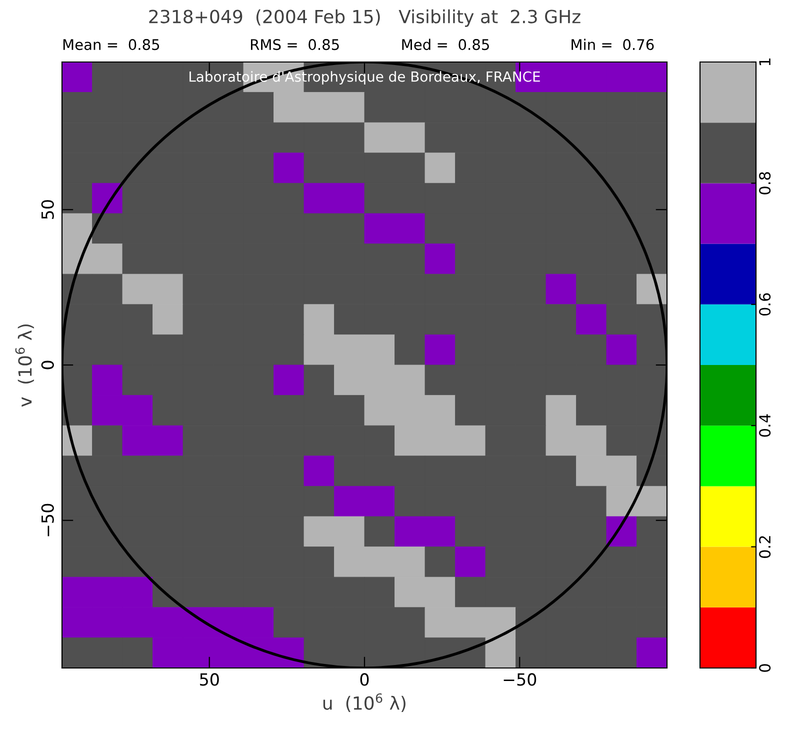 The image size is (786, 735). What do you see at coordinates (765, 668) in the screenshot?
I see `color-bar-label: 0` at bounding box center [765, 668].